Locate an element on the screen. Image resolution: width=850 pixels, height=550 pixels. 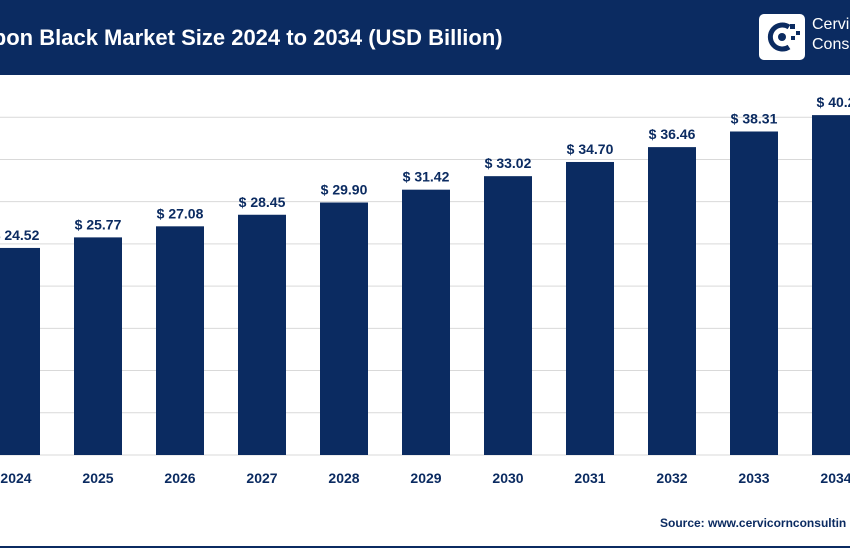
data-label: $ 29.90 is located at coordinates (344, 190).